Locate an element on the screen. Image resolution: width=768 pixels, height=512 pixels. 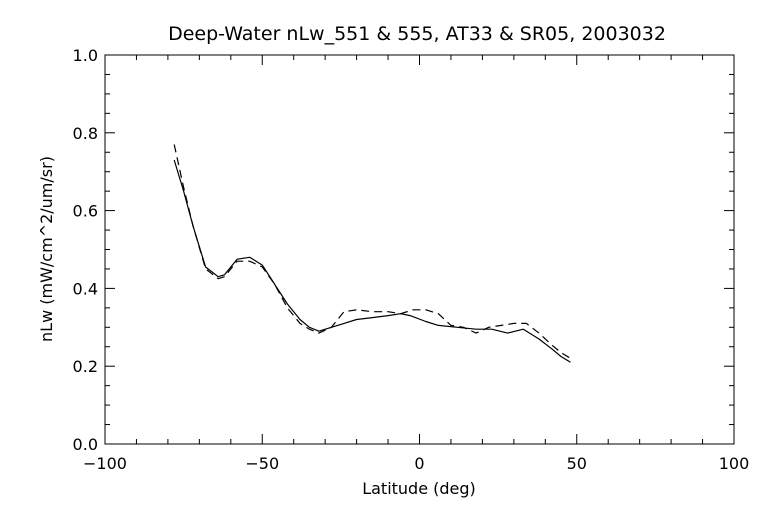
y-axis-label: nLw (mW/cm^2/um/sr) is located at coordinates (46, 249).